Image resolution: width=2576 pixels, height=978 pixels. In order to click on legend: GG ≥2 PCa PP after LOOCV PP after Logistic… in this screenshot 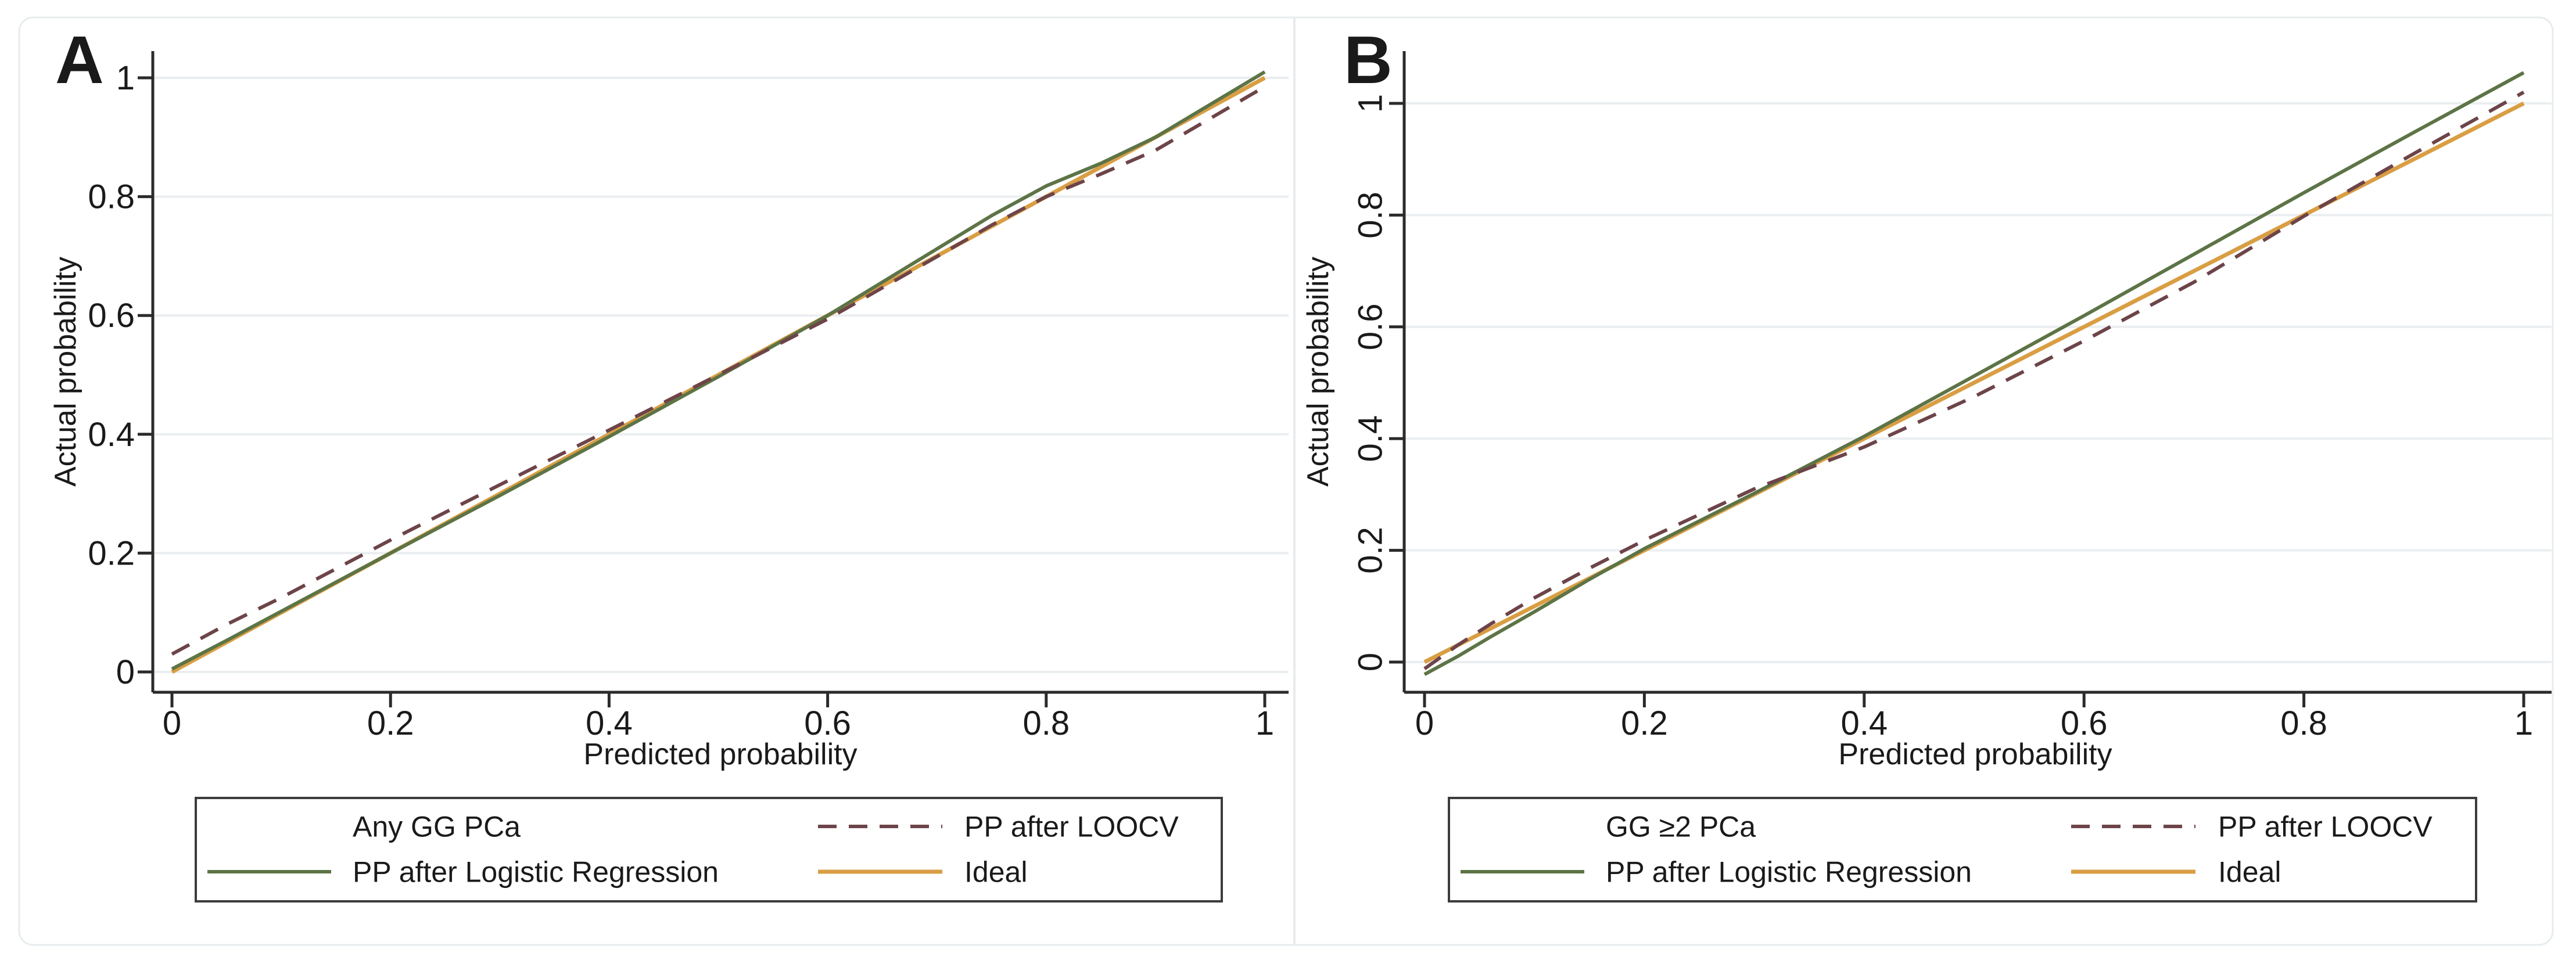, I will do `click(1962, 850)`.